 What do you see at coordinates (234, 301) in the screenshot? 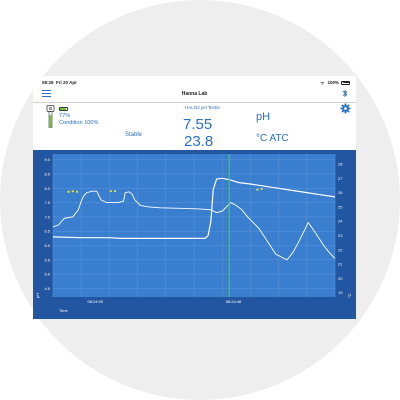
I see `x-tick-label: 08:24:48` at bounding box center [234, 301].